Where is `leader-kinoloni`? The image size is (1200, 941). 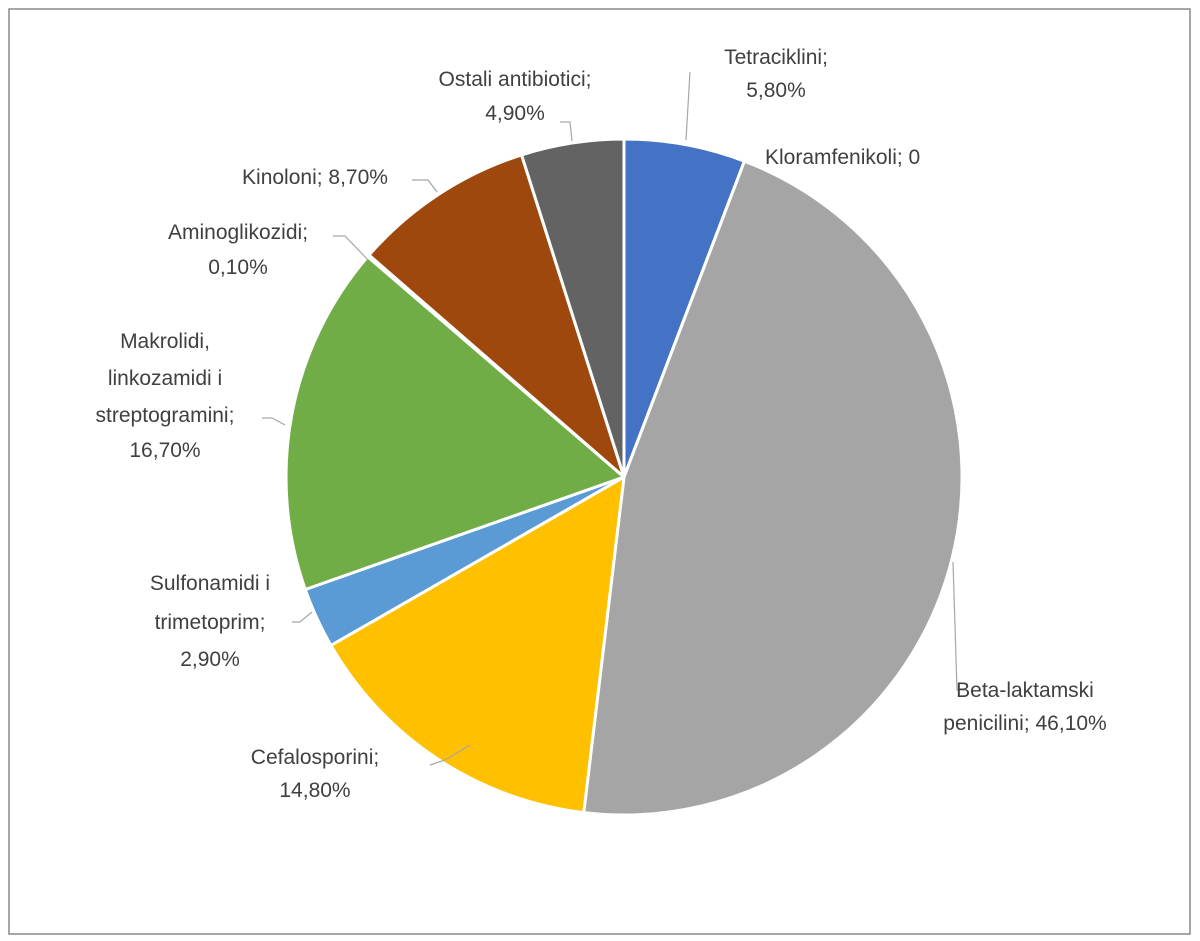
leader-kinoloni is located at coordinates (425, 186).